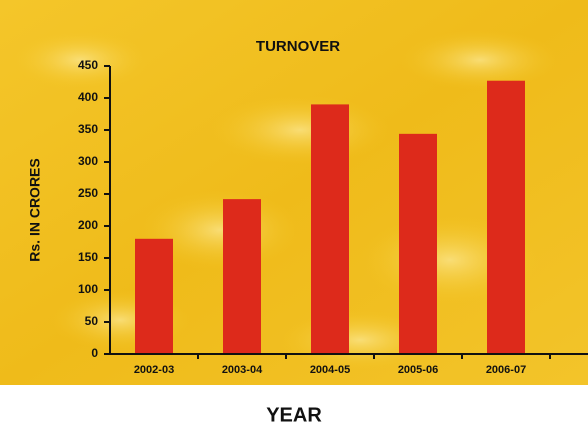 The image size is (588, 430). Describe the element at coordinates (298, 46) in the screenshot. I see `chart-title: TURNOVER` at that location.